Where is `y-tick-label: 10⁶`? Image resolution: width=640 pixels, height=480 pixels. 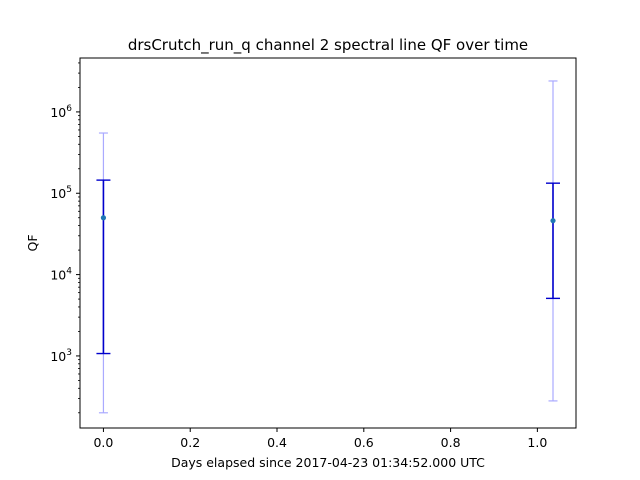
y-tick-label: 10⁶ is located at coordinates (61, 112).